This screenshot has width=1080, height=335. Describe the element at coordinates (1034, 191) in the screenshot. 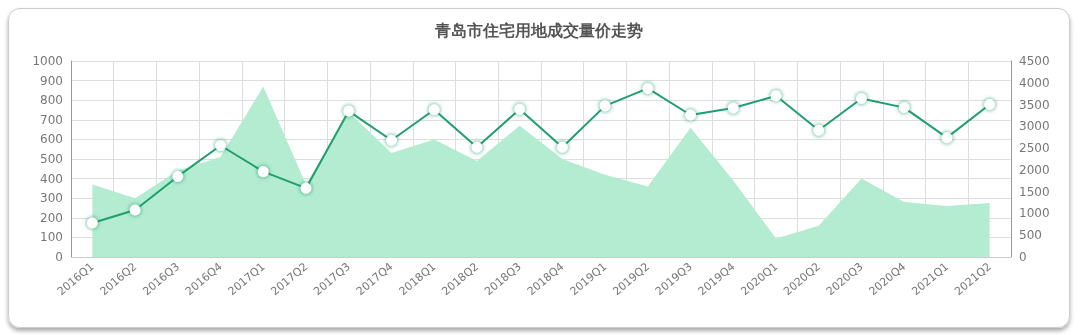

I see `y2-tick-label: 1500` at that location.